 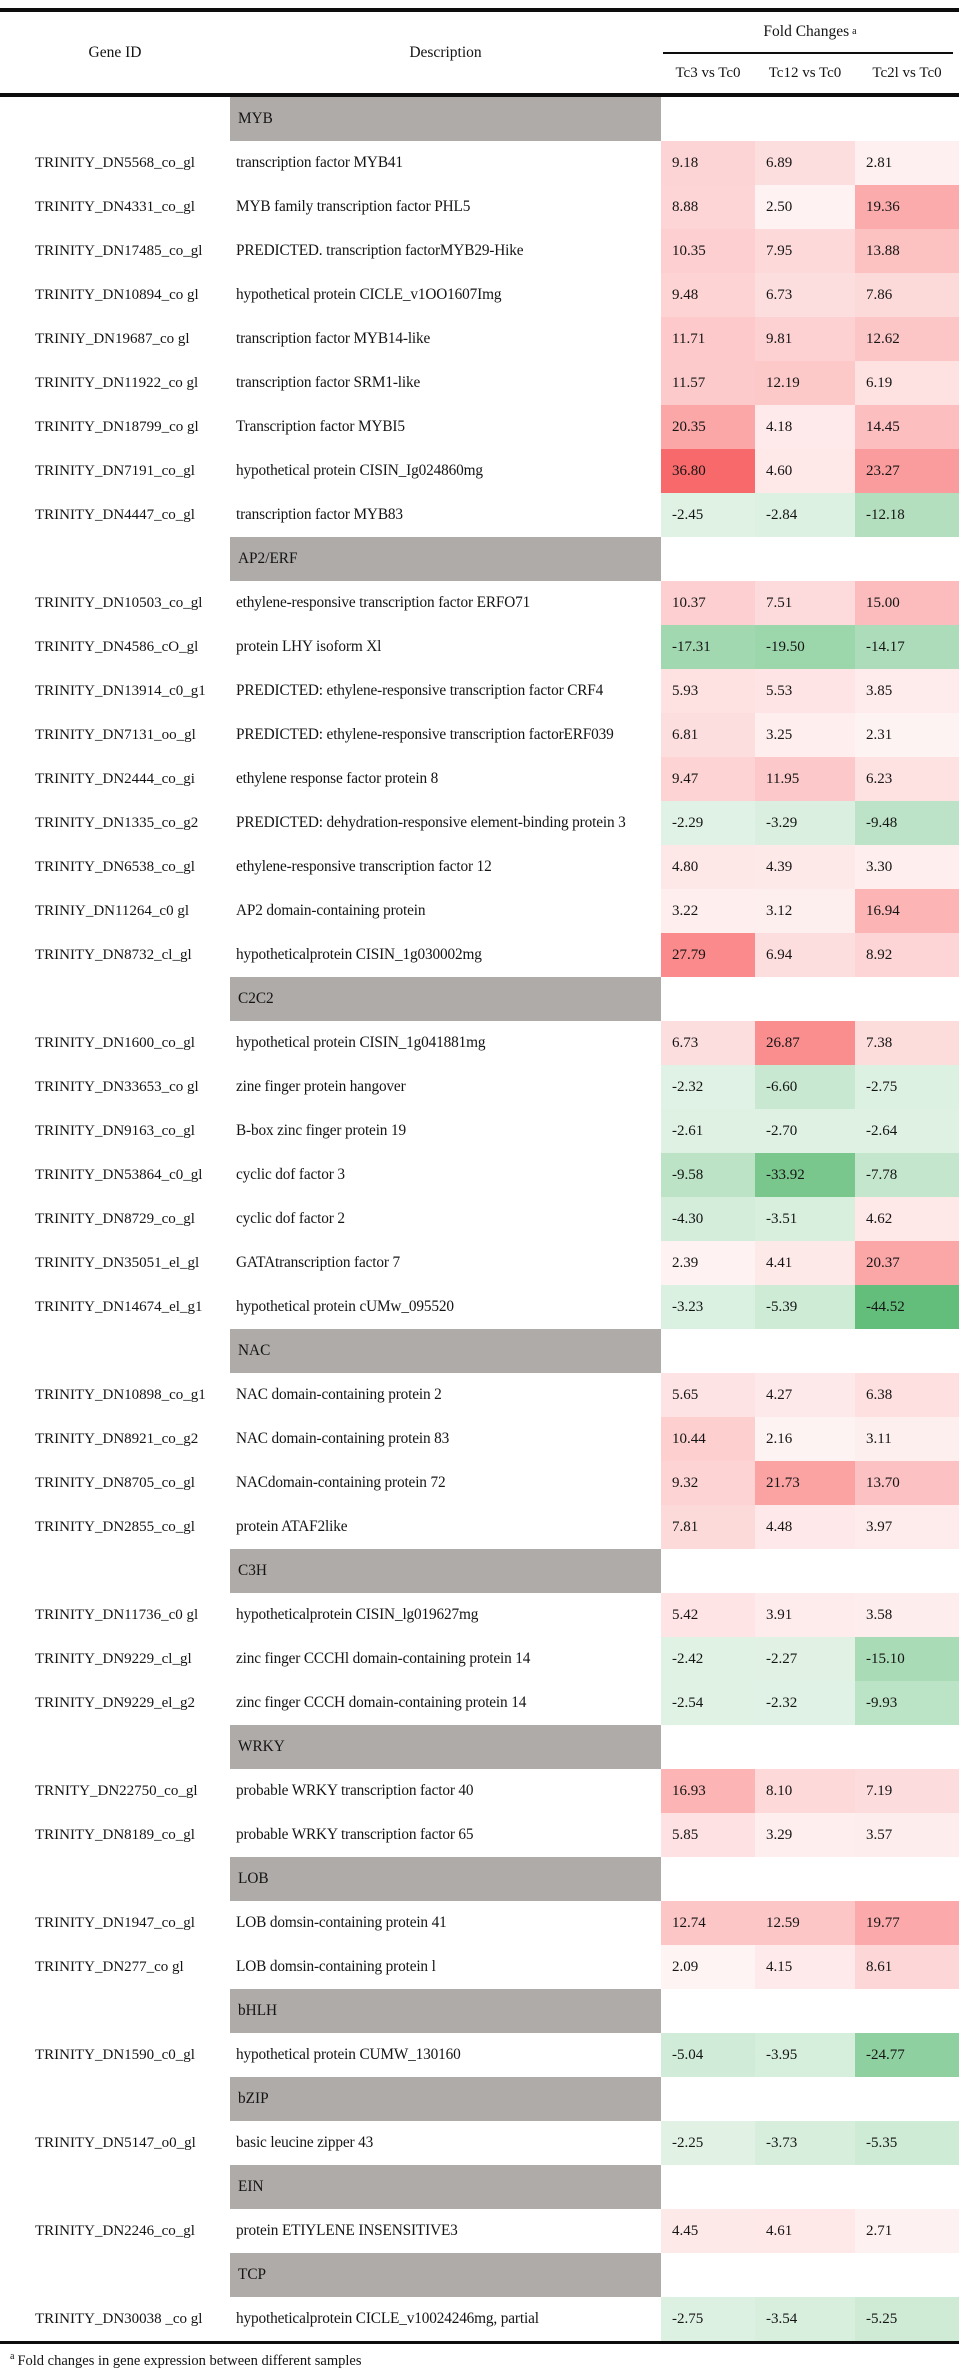 I want to click on description-cell: B-box zinc finger protein 19, so click(x=321, y=1130).